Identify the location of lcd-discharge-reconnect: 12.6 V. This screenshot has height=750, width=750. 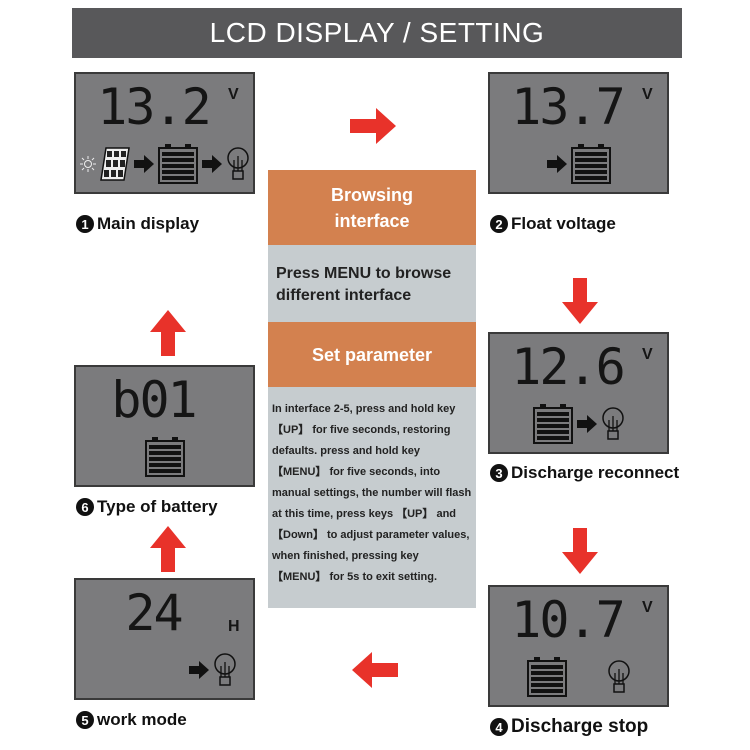
(578, 393).